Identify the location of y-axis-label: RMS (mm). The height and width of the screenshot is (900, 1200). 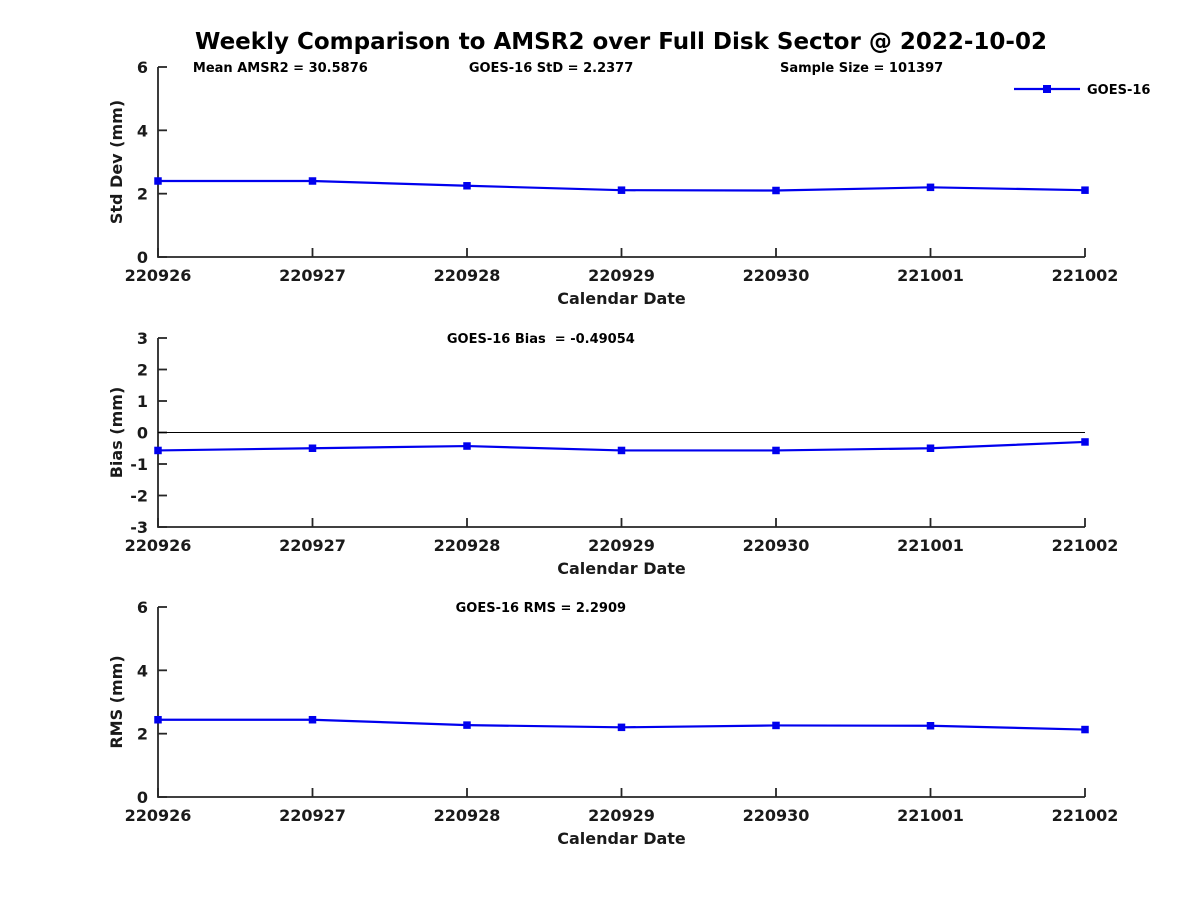
(116, 701).